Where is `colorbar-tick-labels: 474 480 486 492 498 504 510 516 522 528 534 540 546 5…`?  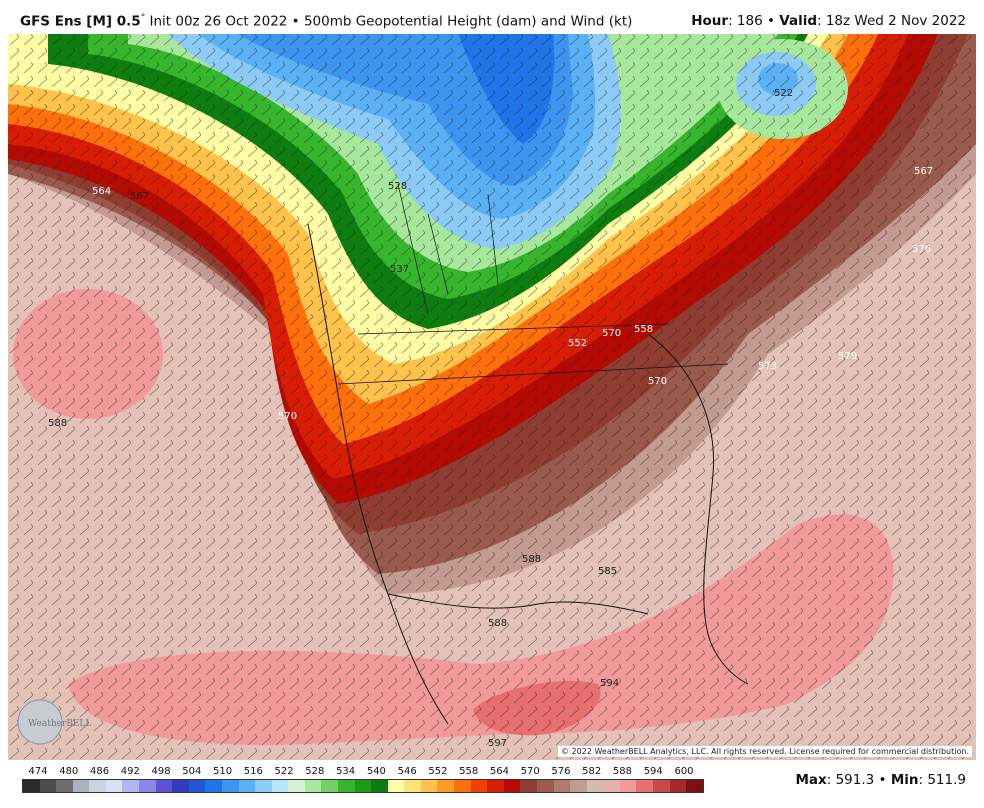 colorbar-tick-labels: 474 480 486 492 498 504 510 516 522 528 534 540 546 5… is located at coordinates (362, 772).